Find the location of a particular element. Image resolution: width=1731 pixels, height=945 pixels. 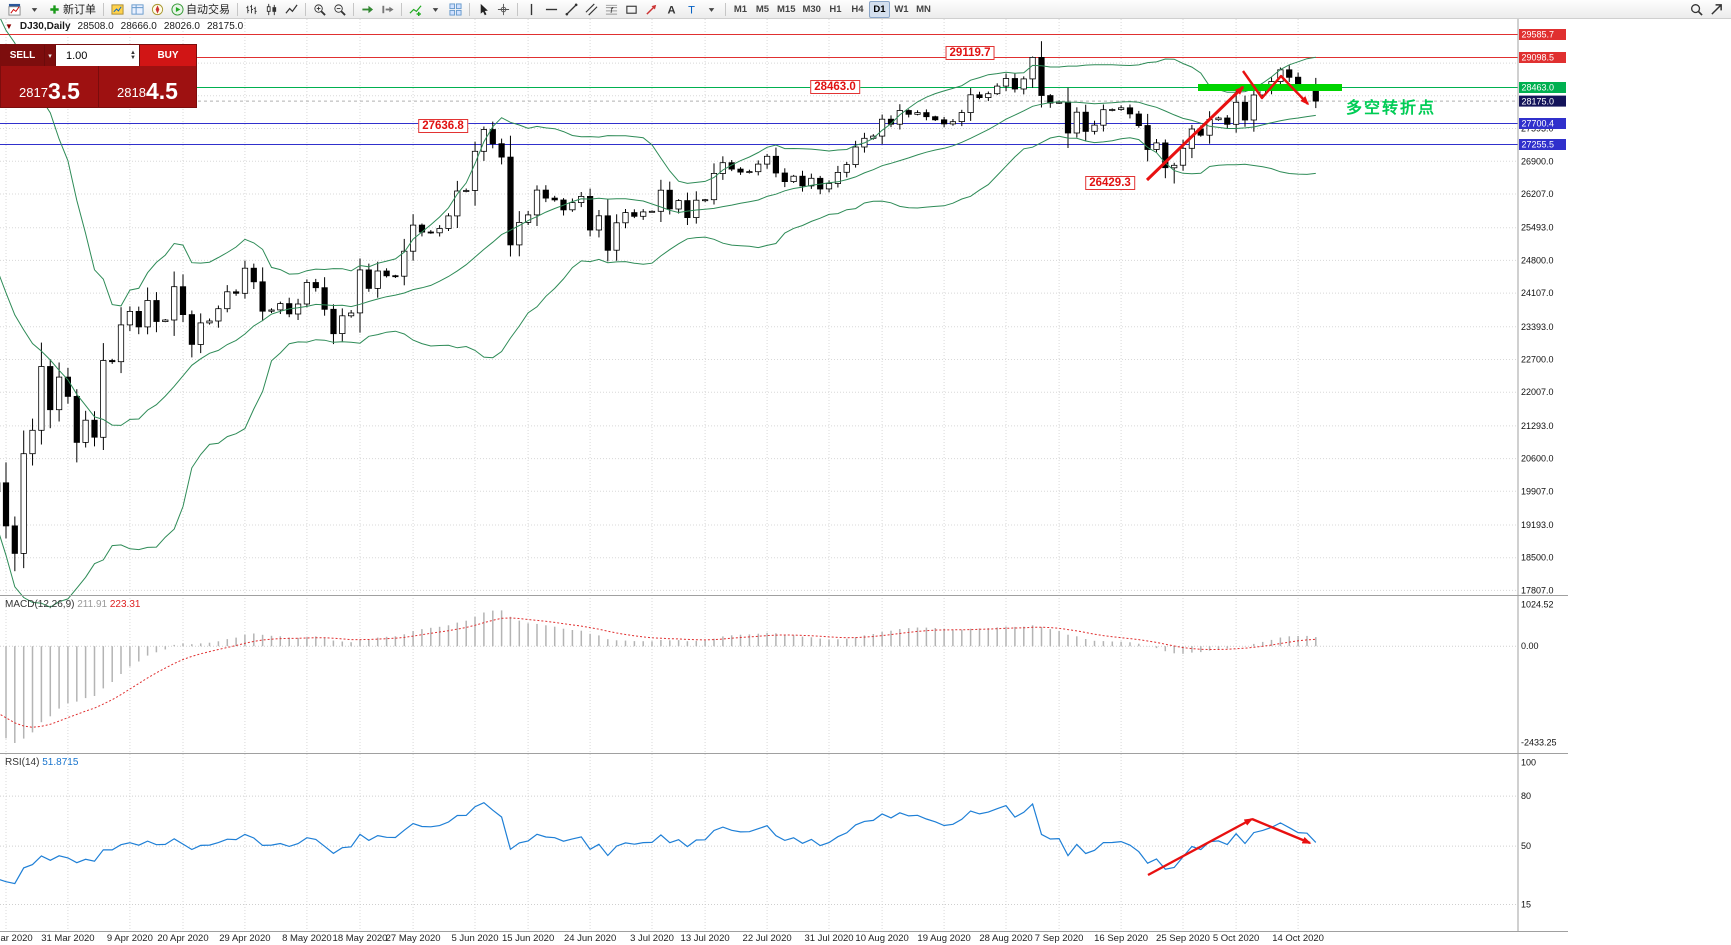

shapes-icon is located at coordinates (631, 9).